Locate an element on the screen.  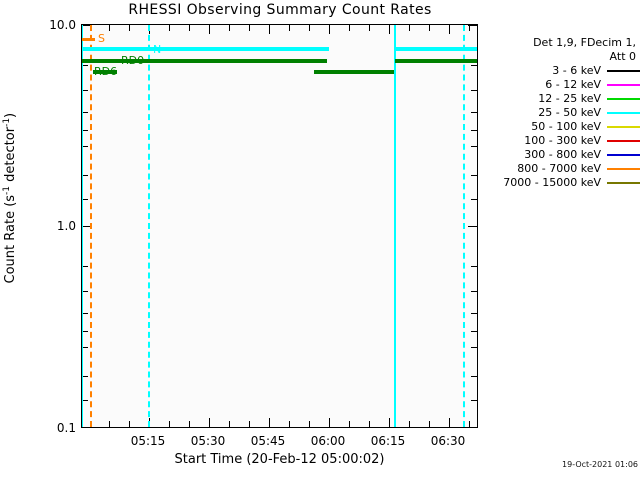
ytick-major-10-r is located at coordinates (472, 25).